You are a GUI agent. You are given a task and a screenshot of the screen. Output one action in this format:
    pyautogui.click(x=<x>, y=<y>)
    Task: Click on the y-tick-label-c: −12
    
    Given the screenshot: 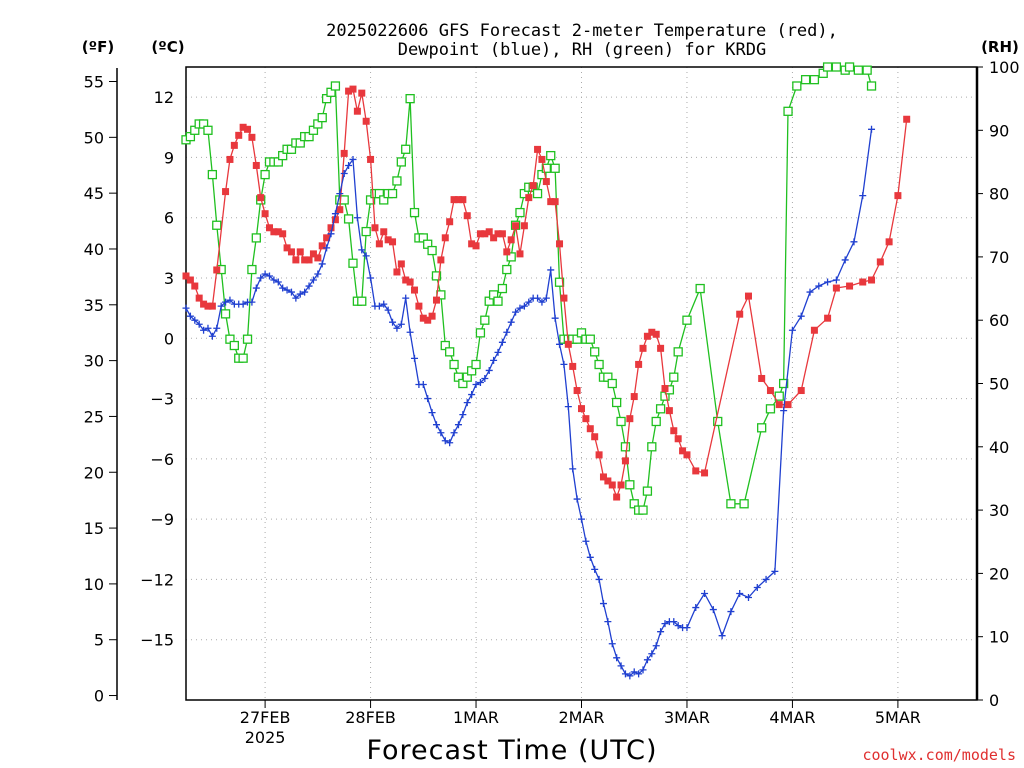 What is the action you would take?
    pyautogui.click(x=157, y=579)
    